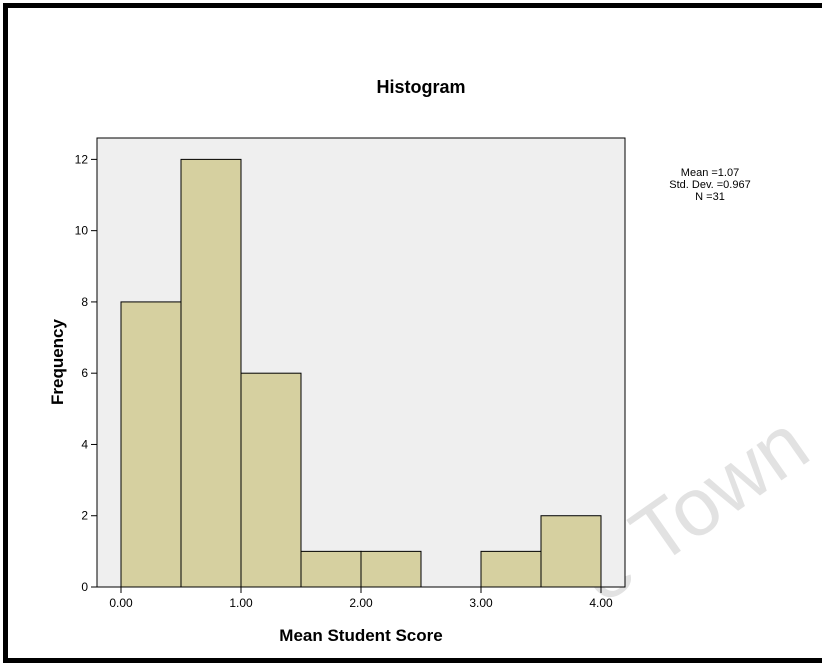 Image resolution: width=822 pixels, height=669 pixels. I want to click on stats-std-dev: Std. Dev. =0.967, so click(709, 185).